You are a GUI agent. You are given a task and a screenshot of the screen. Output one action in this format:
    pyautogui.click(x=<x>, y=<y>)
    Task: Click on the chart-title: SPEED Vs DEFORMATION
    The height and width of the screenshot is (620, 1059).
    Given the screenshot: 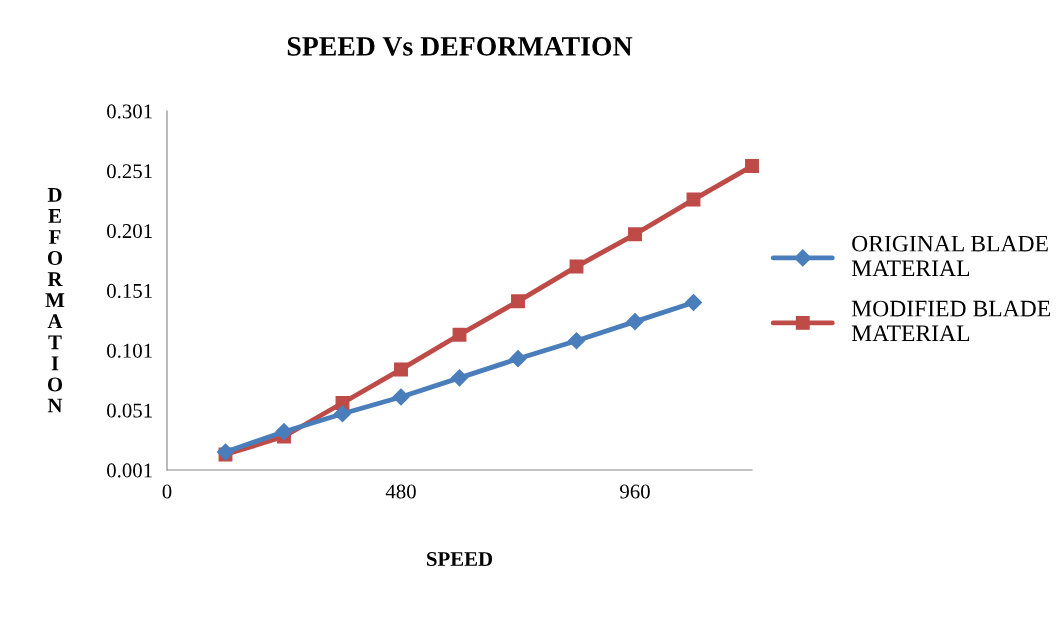 What is the action you would take?
    pyautogui.click(x=460, y=46)
    